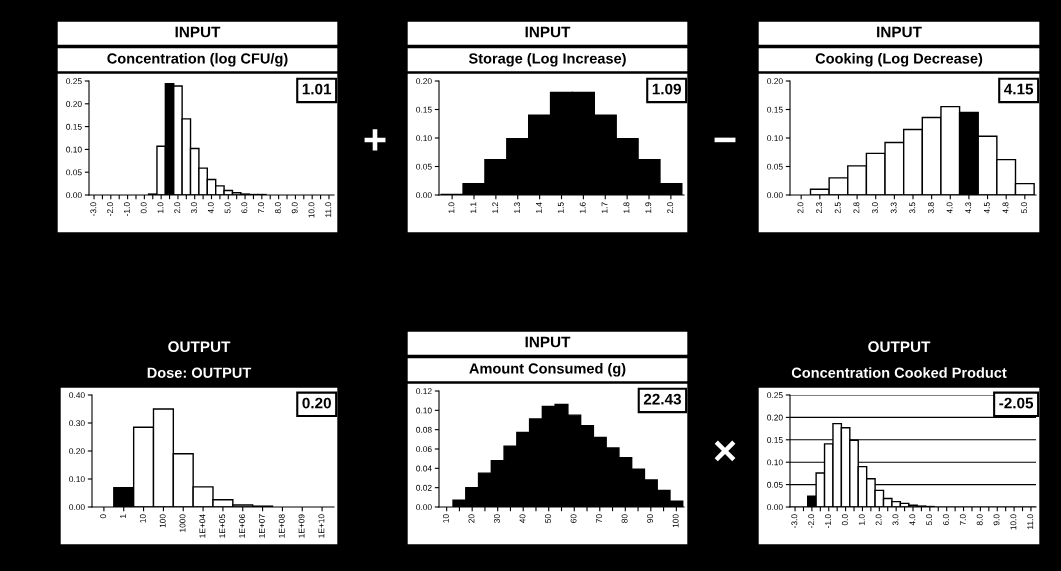 This screenshot has height=571, width=1061. I want to click on x-tick-label: 1.0, so click(451, 207).